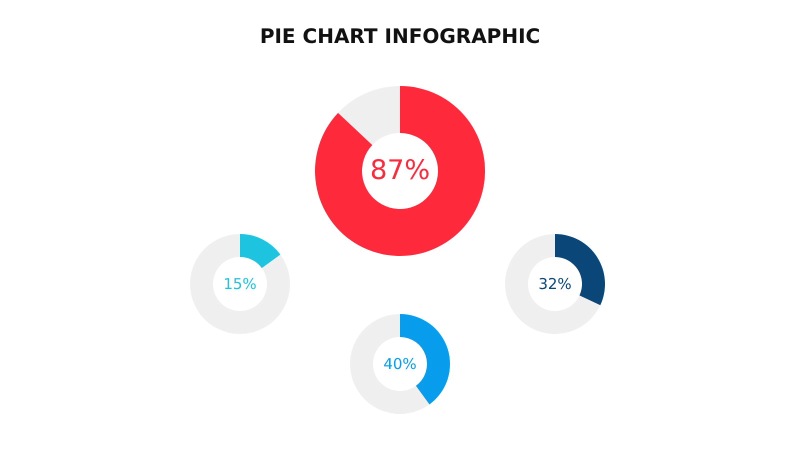 The height and width of the screenshot is (450, 800). Describe the element at coordinates (555, 284) in the screenshot. I see `data-label: 32%` at that location.